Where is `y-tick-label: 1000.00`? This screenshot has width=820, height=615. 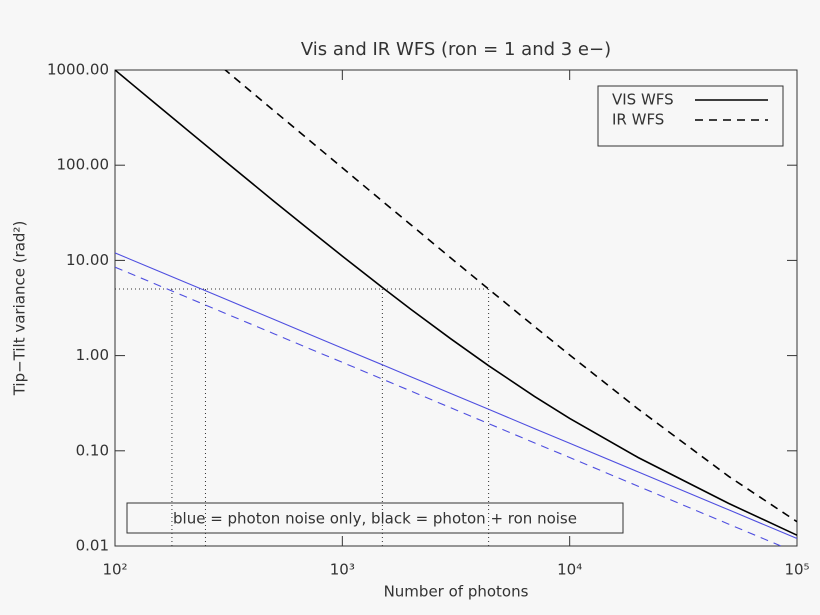
y-tick-label: 1000.00 is located at coordinates (78, 70).